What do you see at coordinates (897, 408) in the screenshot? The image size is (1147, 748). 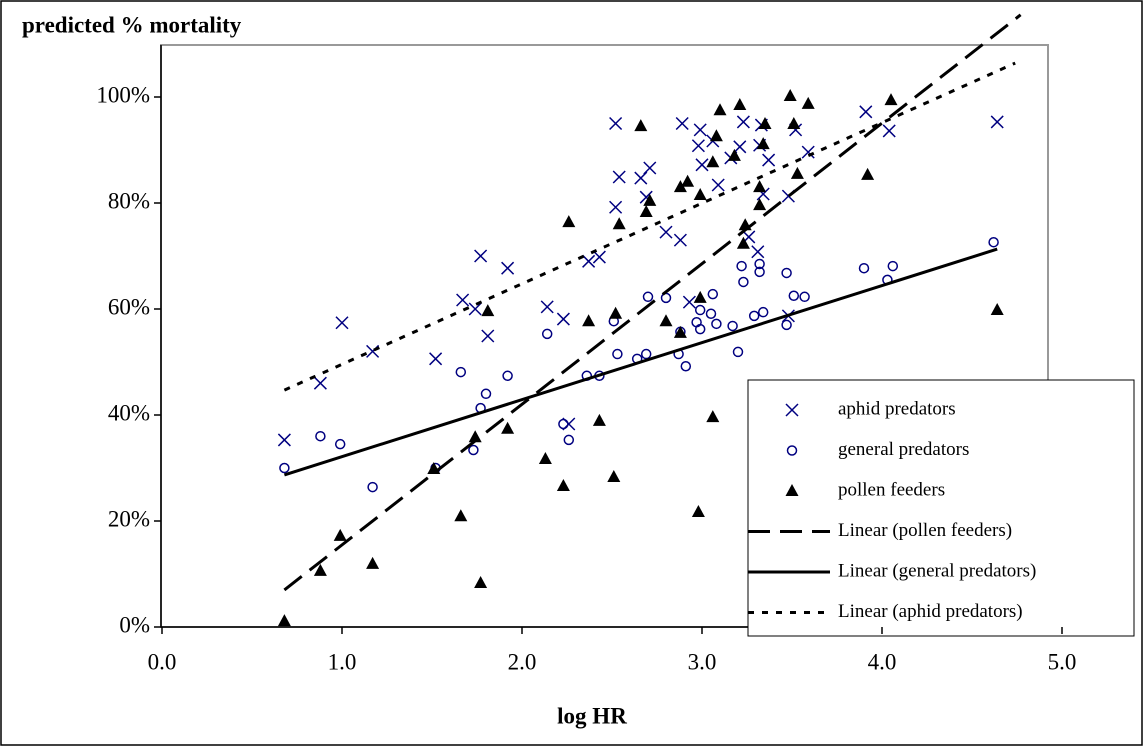 I see `legend-label: aphid predators` at bounding box center [897, 408].